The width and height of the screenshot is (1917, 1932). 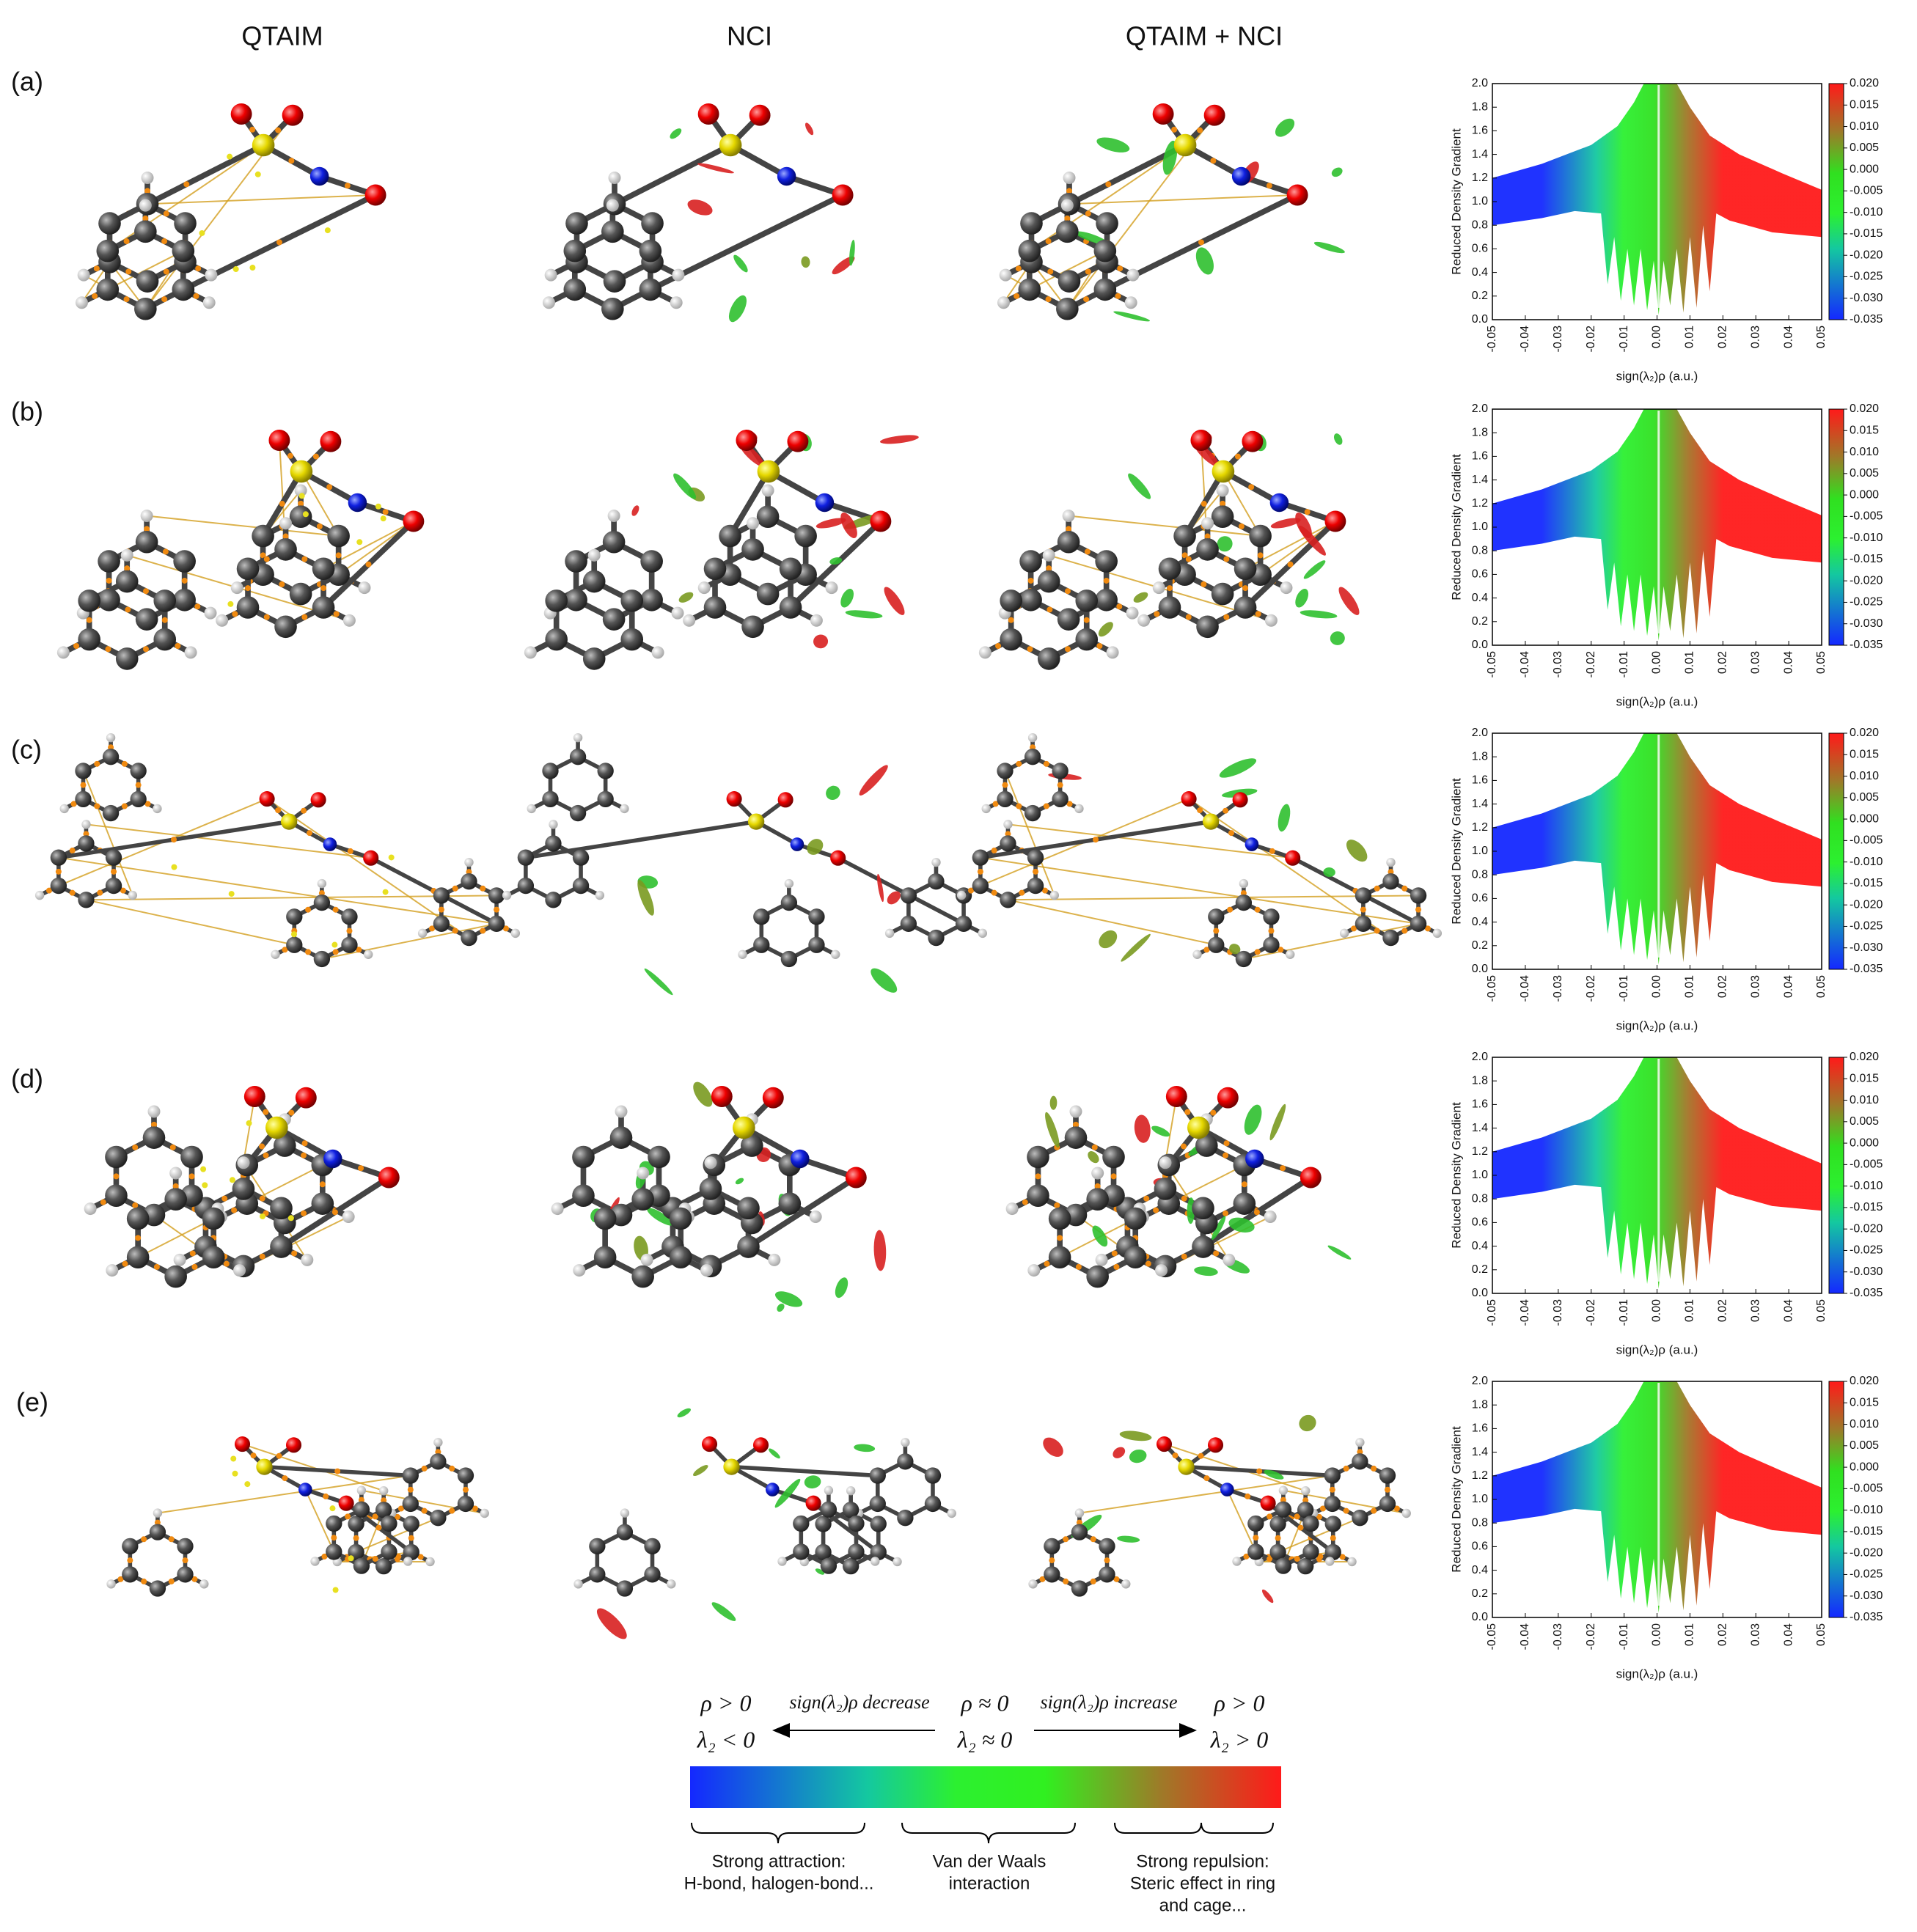 What do you see at coordinates (1480, 1522) in the screenshot?
I see `y-tick-label: 0.8` at bounding box center [1480, 1522].